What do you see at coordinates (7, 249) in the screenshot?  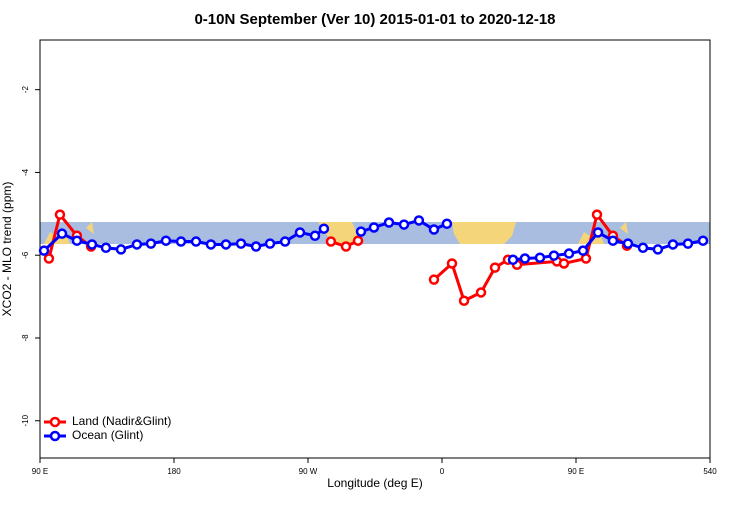 I see `y-axis-label: XCO2 - MLO trend (ppm)` at bounding box center [7, 249].